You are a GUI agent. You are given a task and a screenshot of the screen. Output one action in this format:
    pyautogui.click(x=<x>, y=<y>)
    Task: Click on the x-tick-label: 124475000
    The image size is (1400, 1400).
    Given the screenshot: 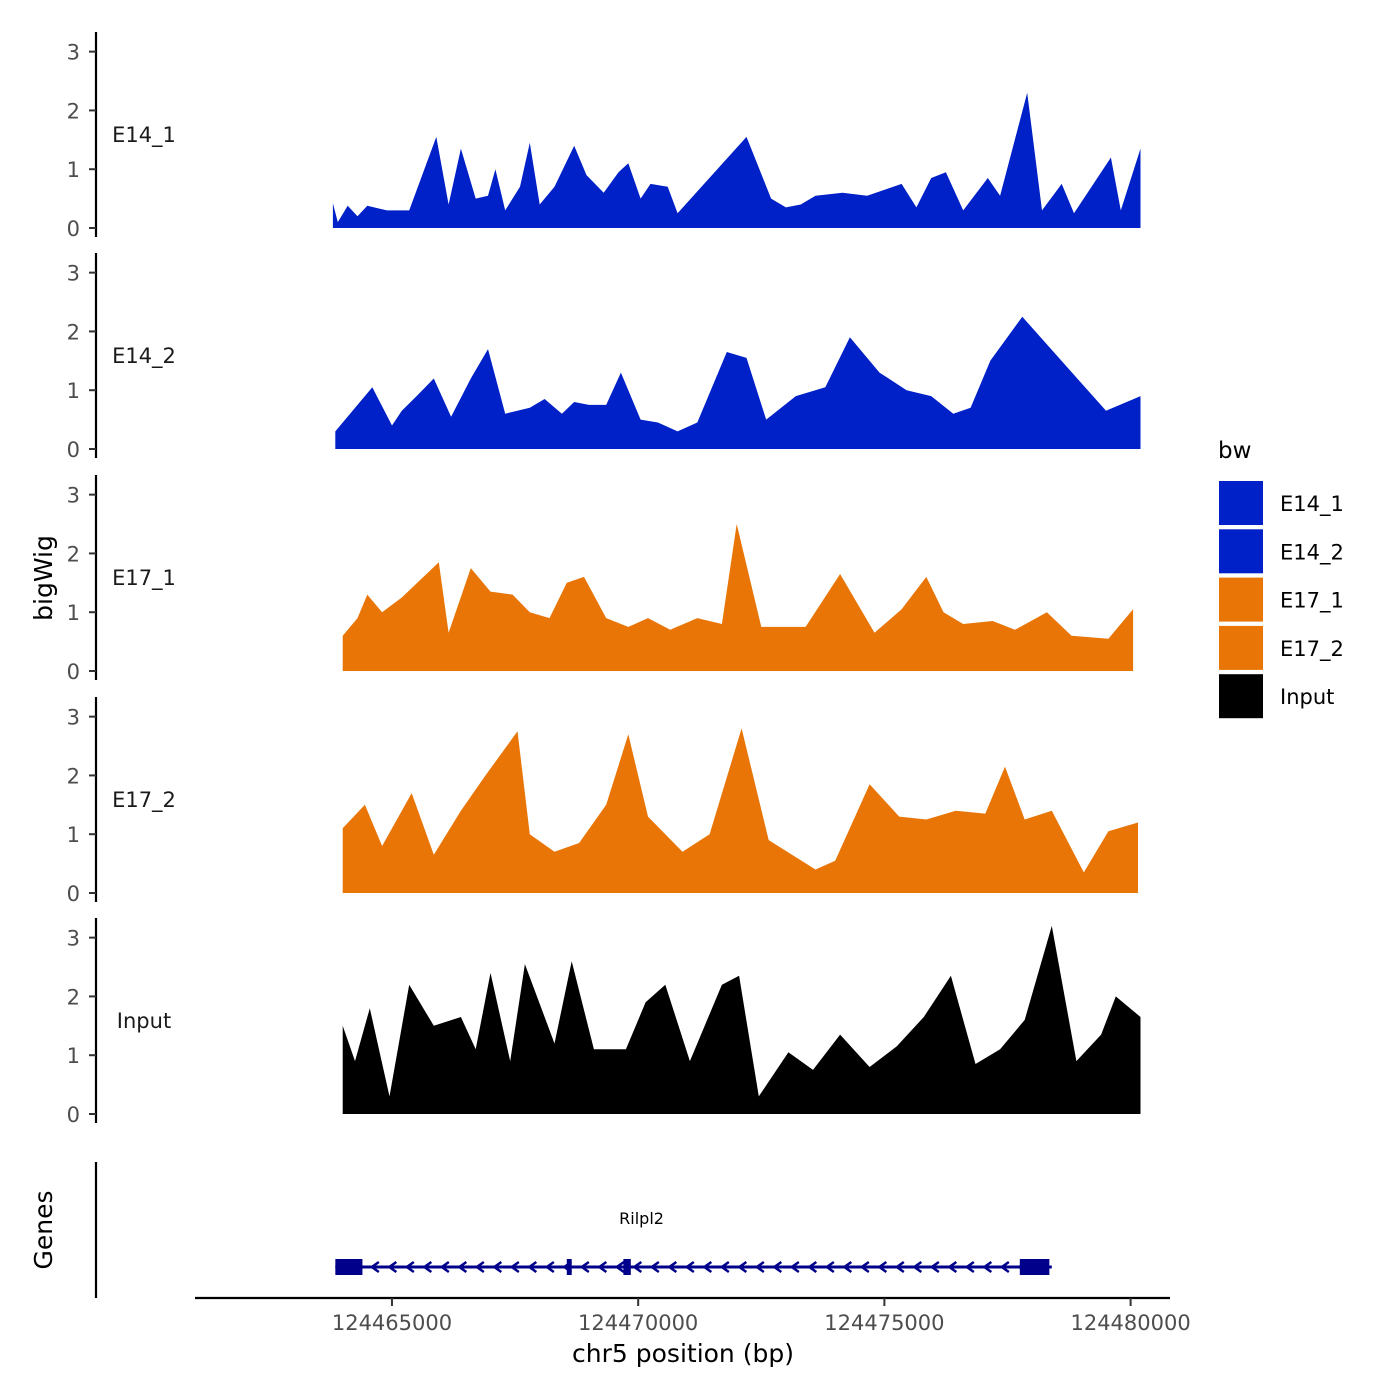 What is the action you would take?
    pyautogui.click(x=884, y=1323)
    